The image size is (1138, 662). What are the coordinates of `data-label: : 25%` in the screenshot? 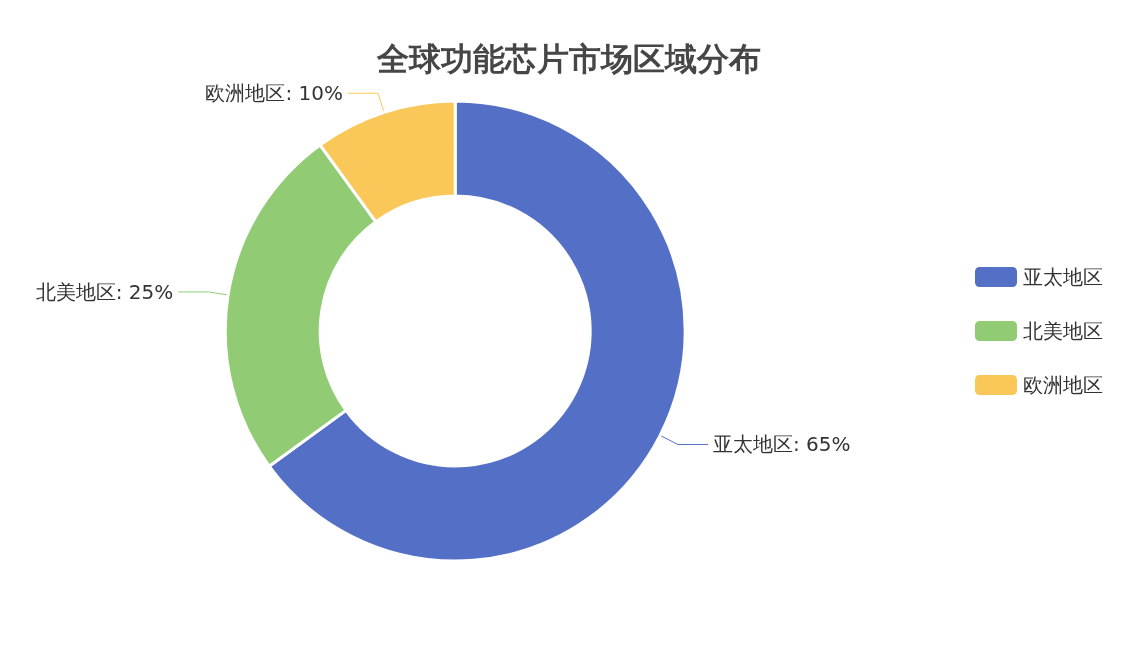 It's located at (144, 291).